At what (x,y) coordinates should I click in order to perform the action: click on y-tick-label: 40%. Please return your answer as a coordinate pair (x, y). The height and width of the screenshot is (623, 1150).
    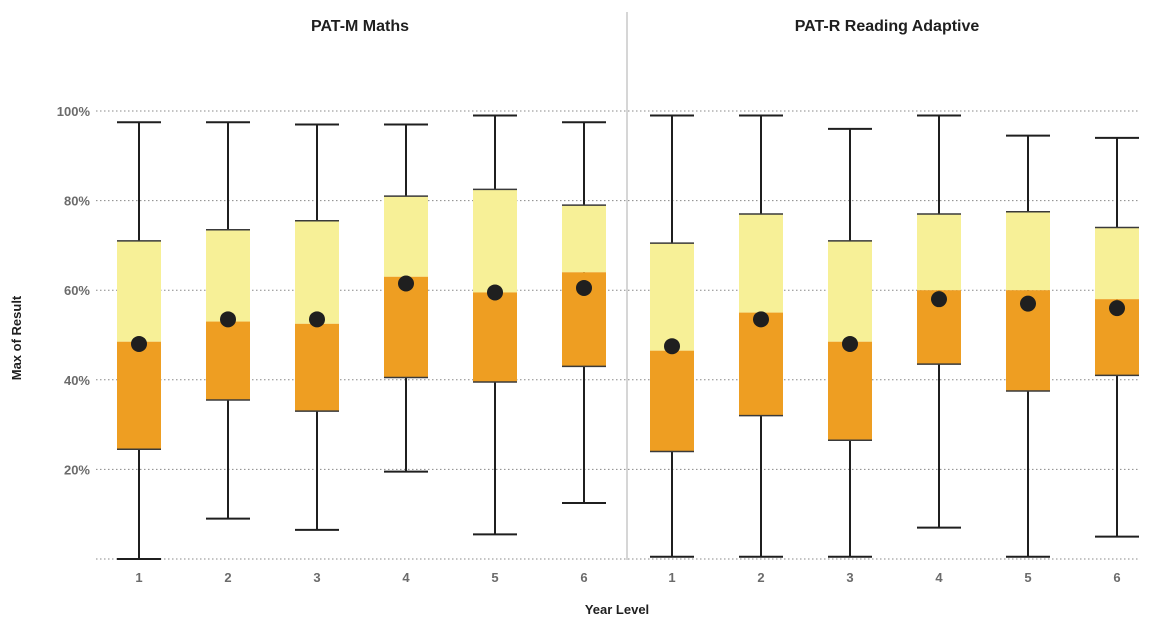
    Looking at the image, I should click on (77, 380).